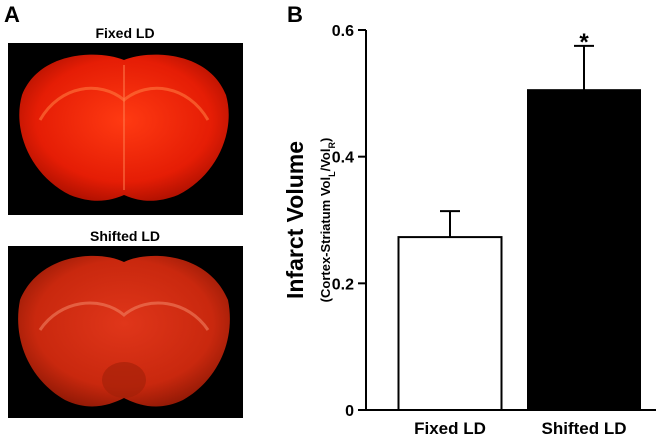 The width and height of the screenshot is (656, 438). Describe the element at coordinates (295, 220) in the screenshot. I see `y-axis-title: Infarct Volume` at that location.